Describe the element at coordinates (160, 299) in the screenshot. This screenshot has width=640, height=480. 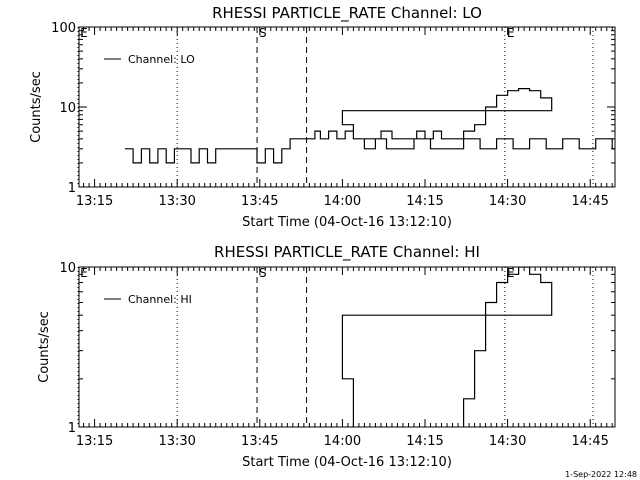
I see `legend-label: Channel: HI` at that location.